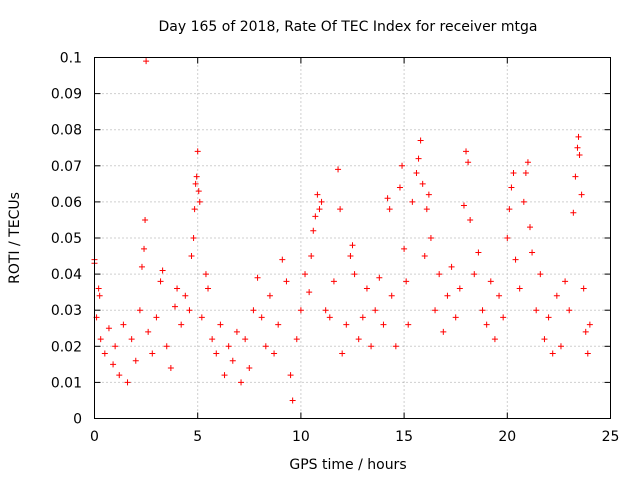 The image size is (640, 480). What do you see at coordinates (66, 347) in the screenshot?
I see `y-tick-label: 0.02` at bounding box center [66, 347].